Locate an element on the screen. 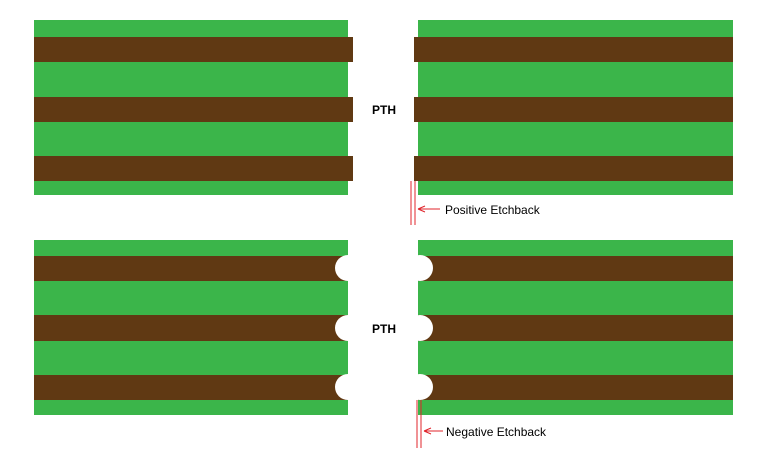 This screenshot has width=773, height=459. annotation: Positive Etchback is located at coordinates (493, 210).